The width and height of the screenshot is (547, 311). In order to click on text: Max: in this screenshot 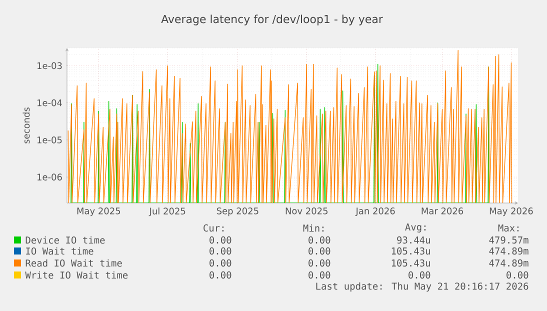, I will do `click(508, 228)`.